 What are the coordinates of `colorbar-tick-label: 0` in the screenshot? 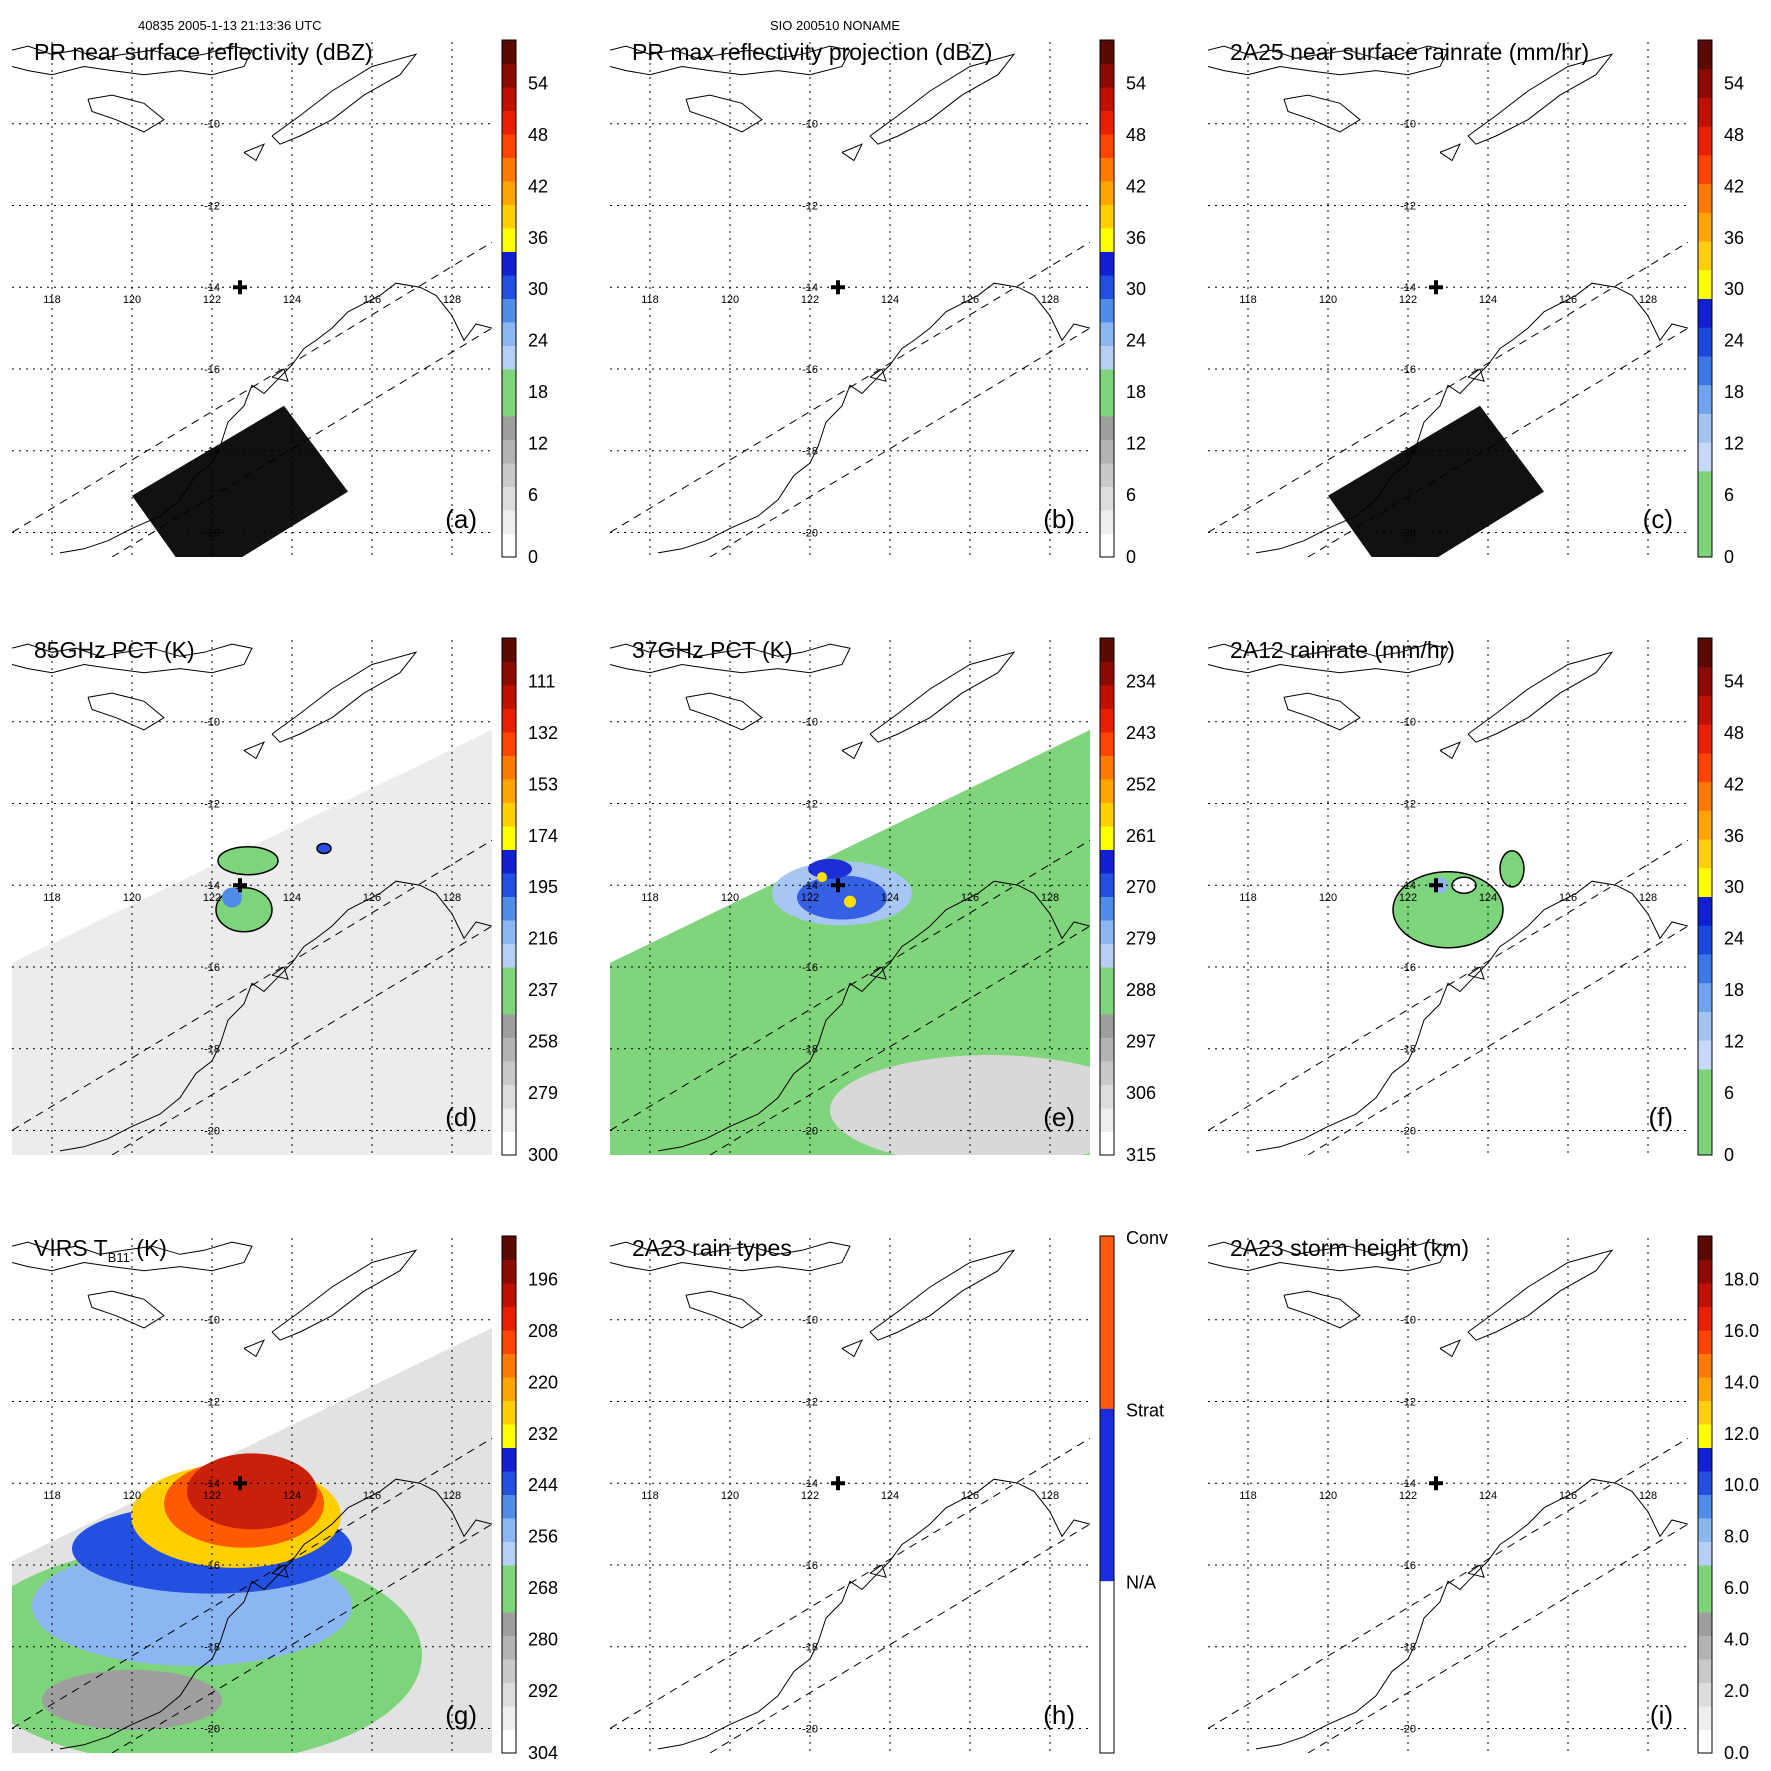 It's located at (533, 557).